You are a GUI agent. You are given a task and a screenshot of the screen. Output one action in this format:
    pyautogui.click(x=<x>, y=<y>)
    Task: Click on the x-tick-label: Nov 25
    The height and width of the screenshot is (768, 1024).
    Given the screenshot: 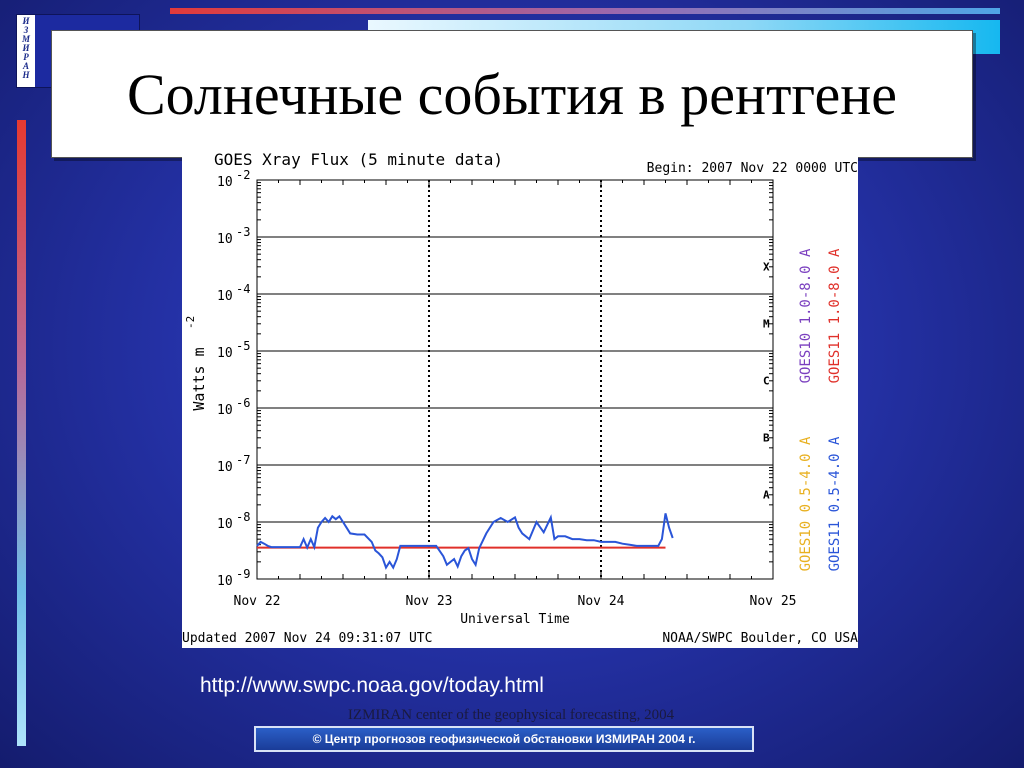 What is the action you would take?
    pyautogui.click(x=773, y=601)
    